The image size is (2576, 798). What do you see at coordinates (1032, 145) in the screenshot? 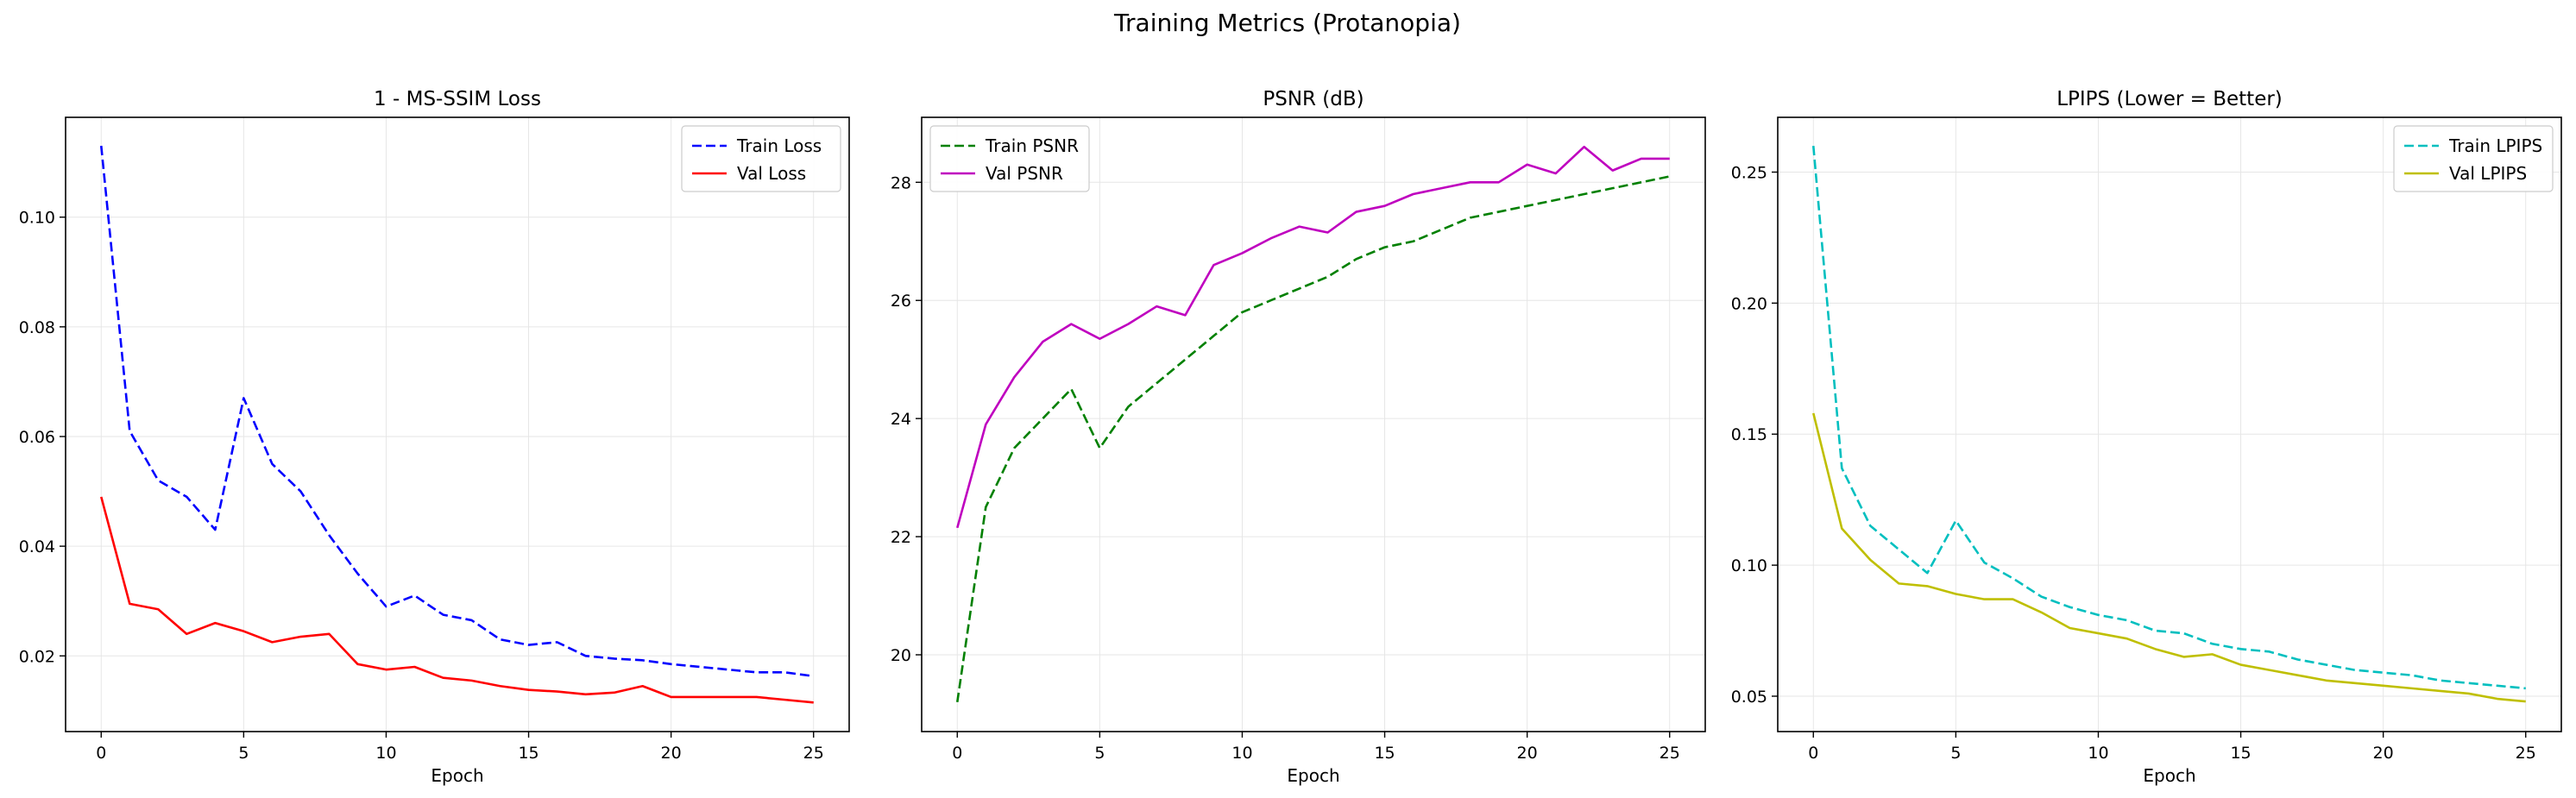
I see `legend-label-train-psnr: Train PSNR` at bounding box center [1032, 145].